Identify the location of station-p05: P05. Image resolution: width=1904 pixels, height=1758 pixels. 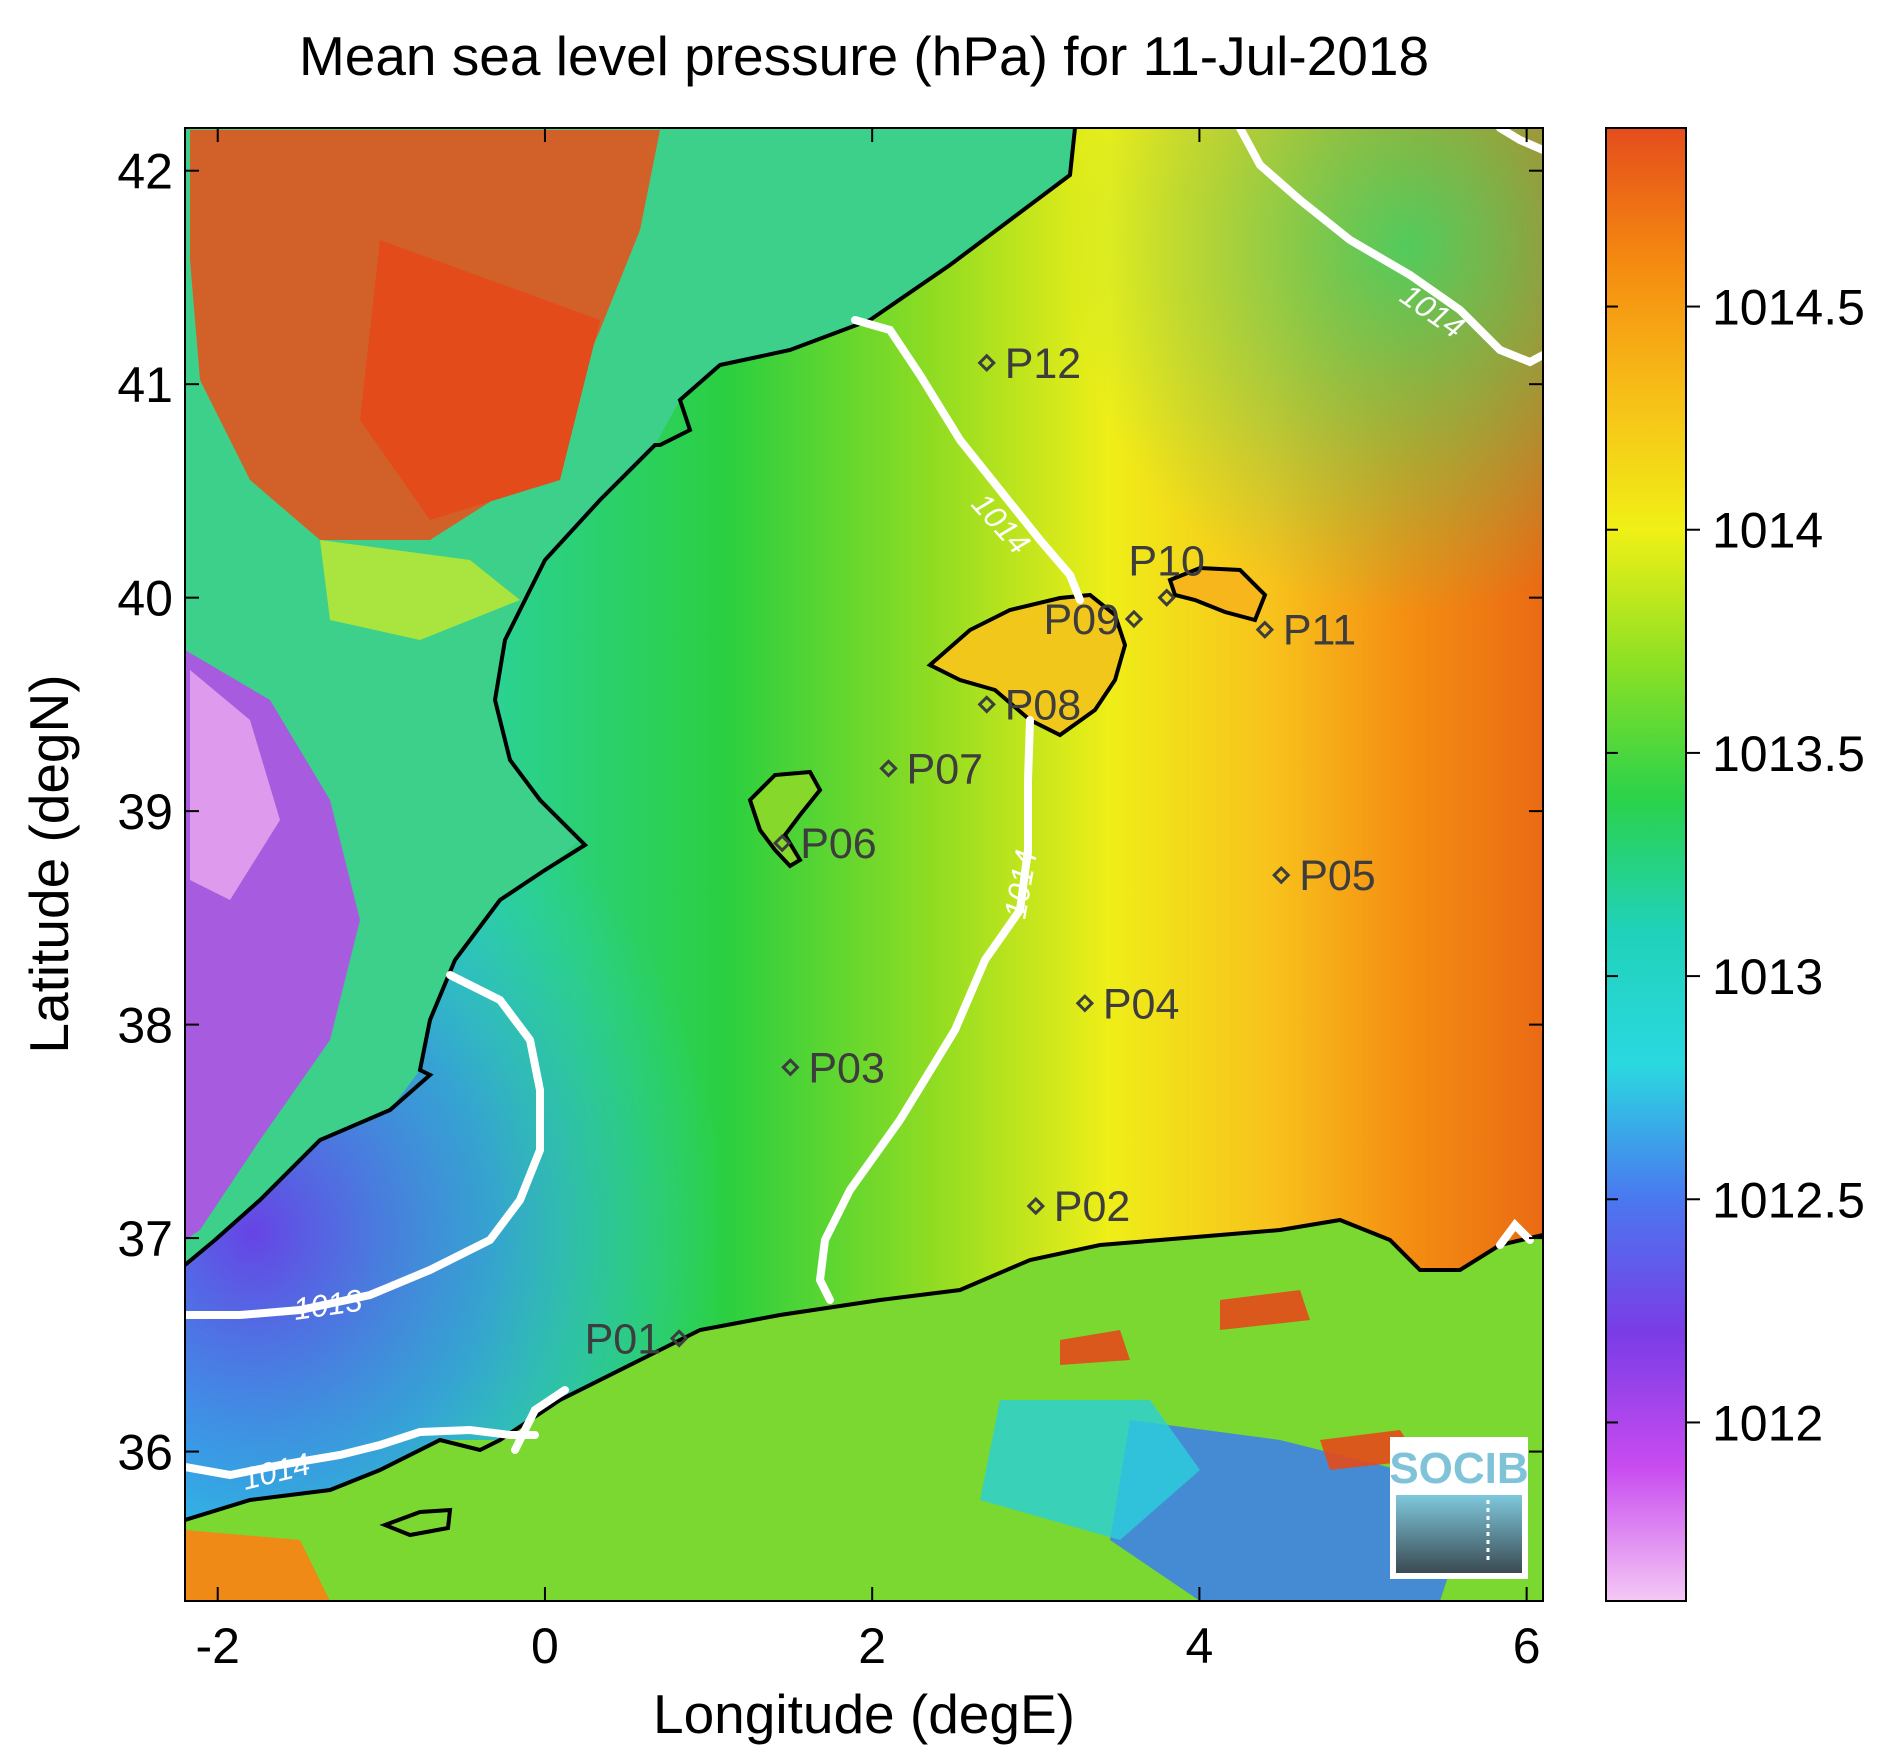
(1324, 876).